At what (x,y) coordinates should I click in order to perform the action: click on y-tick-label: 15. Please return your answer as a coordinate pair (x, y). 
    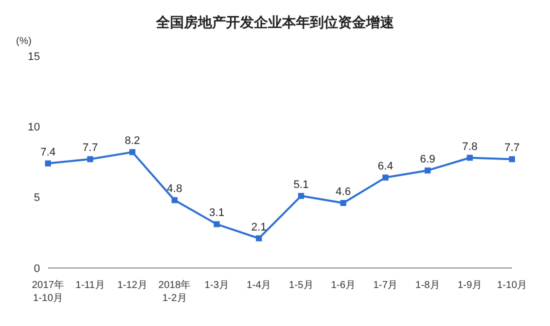
    Looking at the image, I should click on (34, 56).